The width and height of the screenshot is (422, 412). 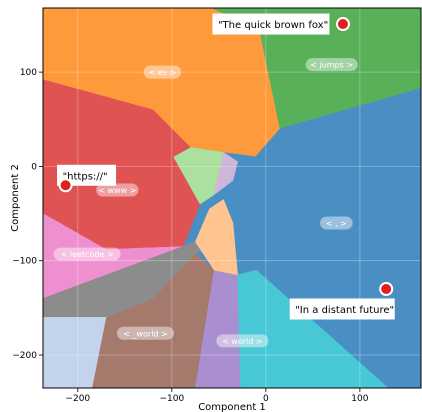 I want to click on region-label: < www >, so click(x=117, y=190).